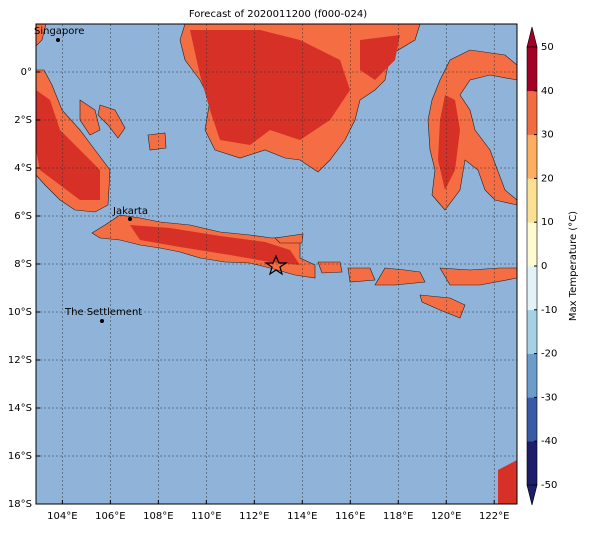  Describe the element at coordinates (20, 408) in the screenshot. I see `y-tick-label: 14°S` at that location.